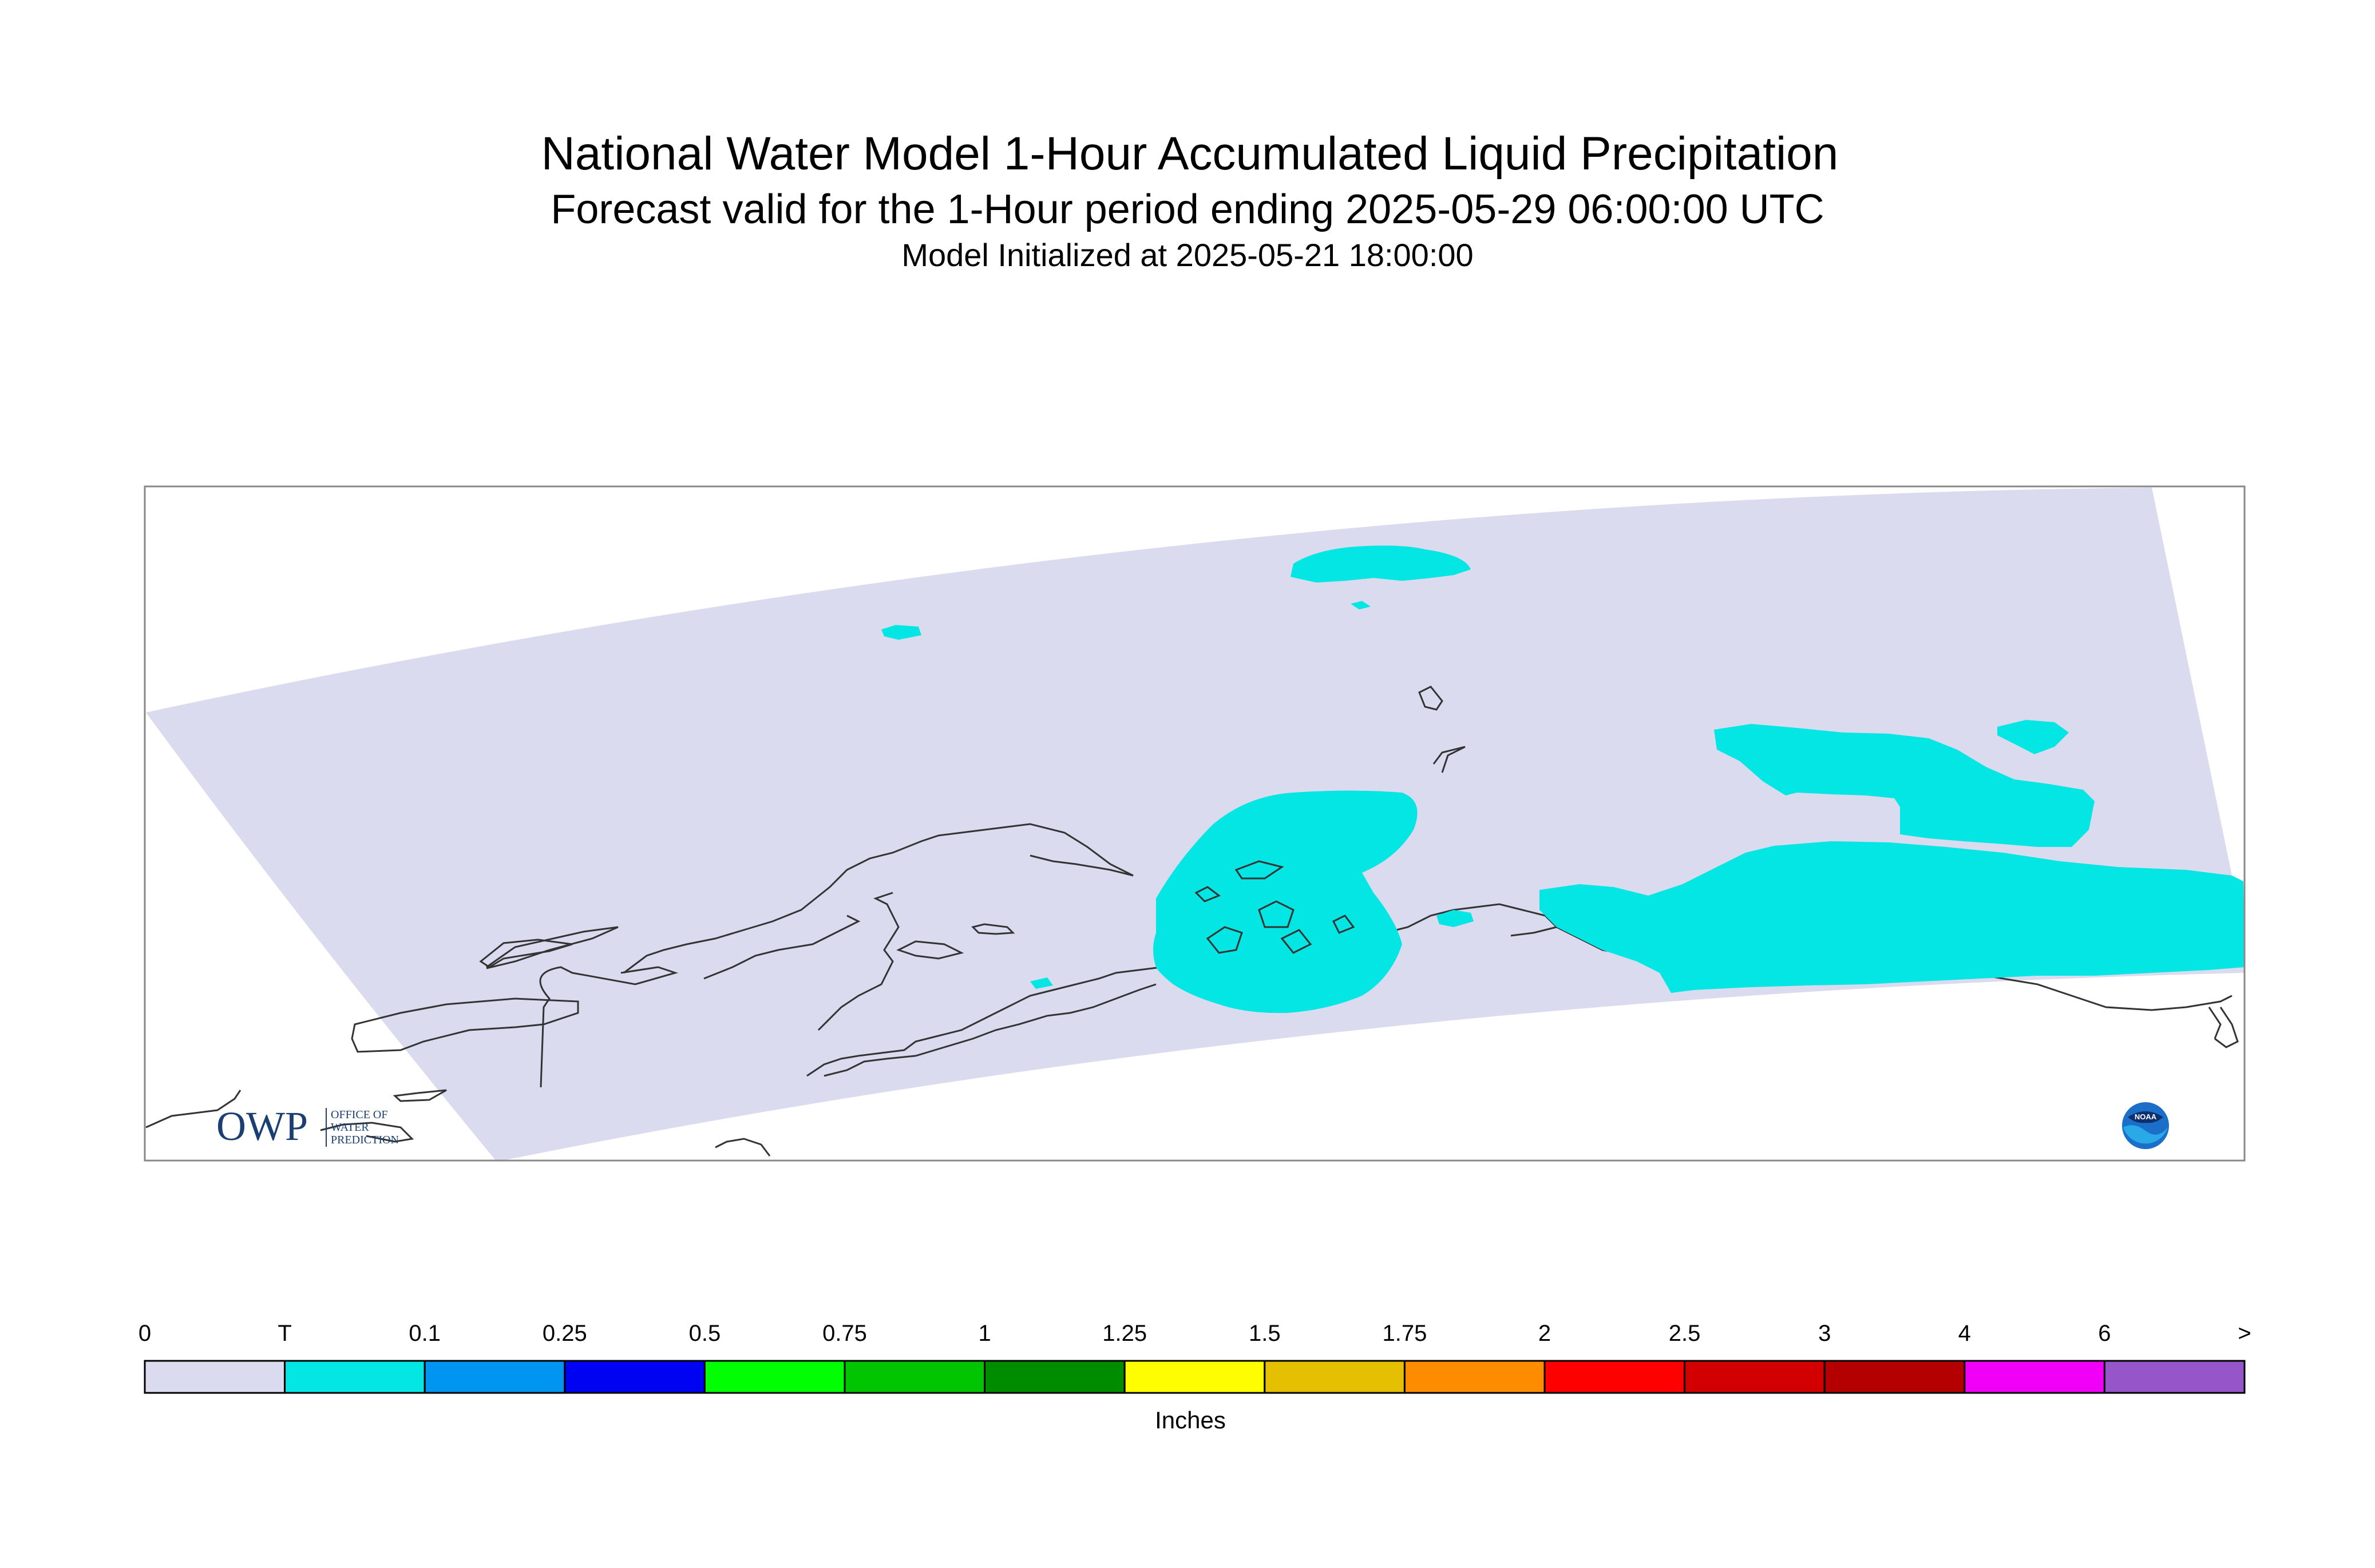 The image size is (2375, 1568). Describe the element at coordinates (844, 1333) in the screenshot. I see `legend-break-label: 0.75` at that location.